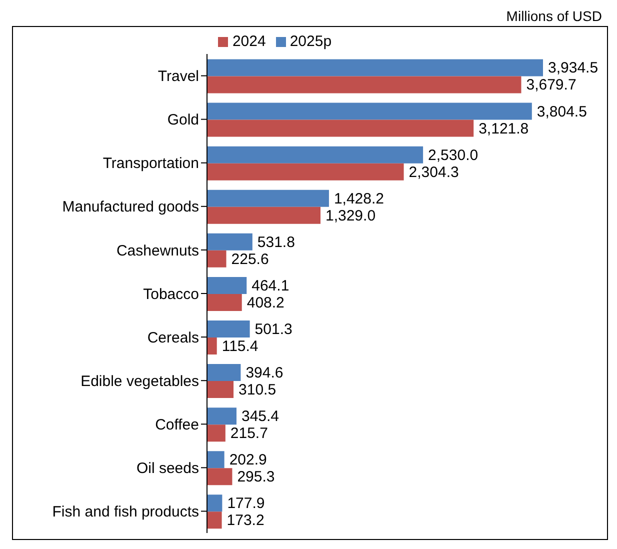  Describe the element at coordinates (265, 303) in the screenshot. I see `data-label: 408.2` at that location.